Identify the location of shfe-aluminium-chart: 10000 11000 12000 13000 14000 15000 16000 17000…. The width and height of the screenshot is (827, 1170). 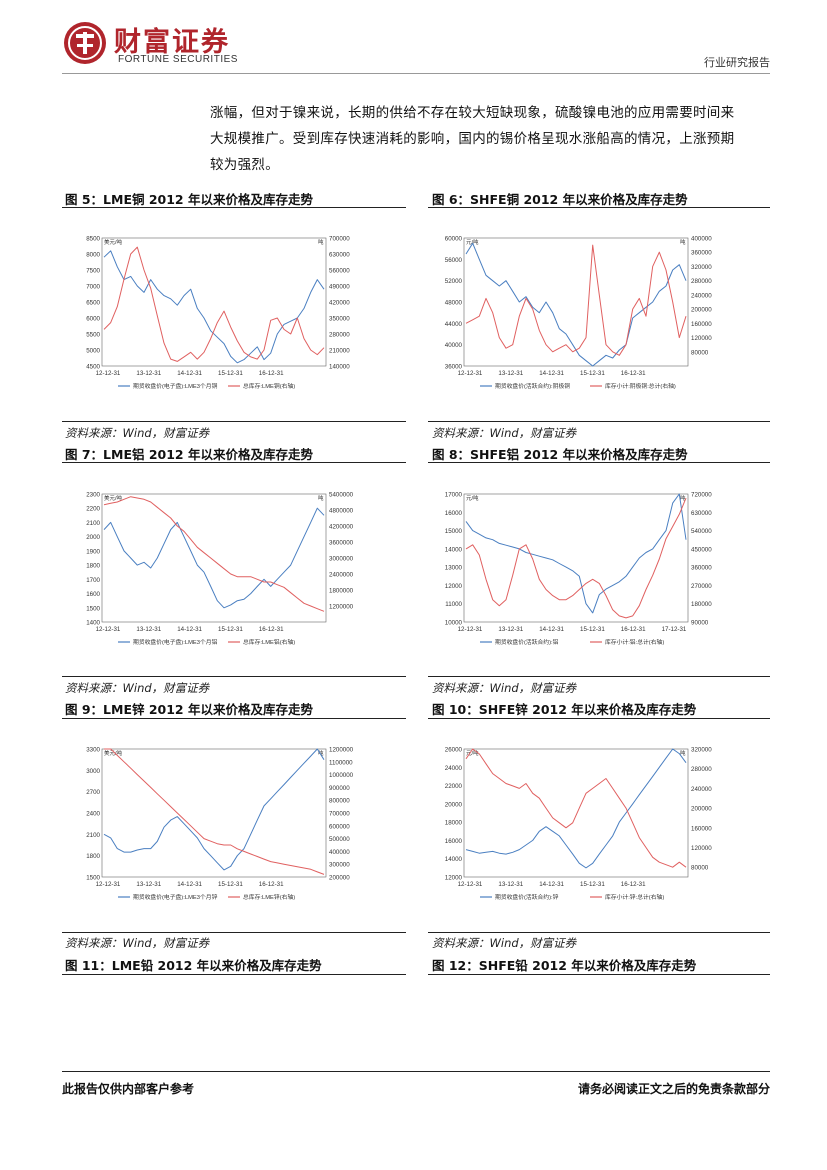
(578, 569).